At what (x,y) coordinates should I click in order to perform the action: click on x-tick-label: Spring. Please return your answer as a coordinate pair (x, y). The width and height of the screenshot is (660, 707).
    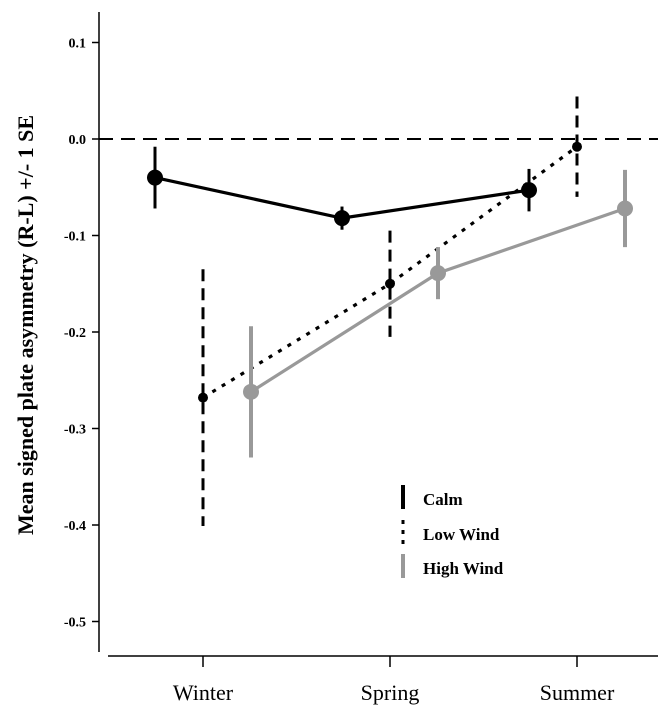
    Looking at the image, I should click on (390, 692).